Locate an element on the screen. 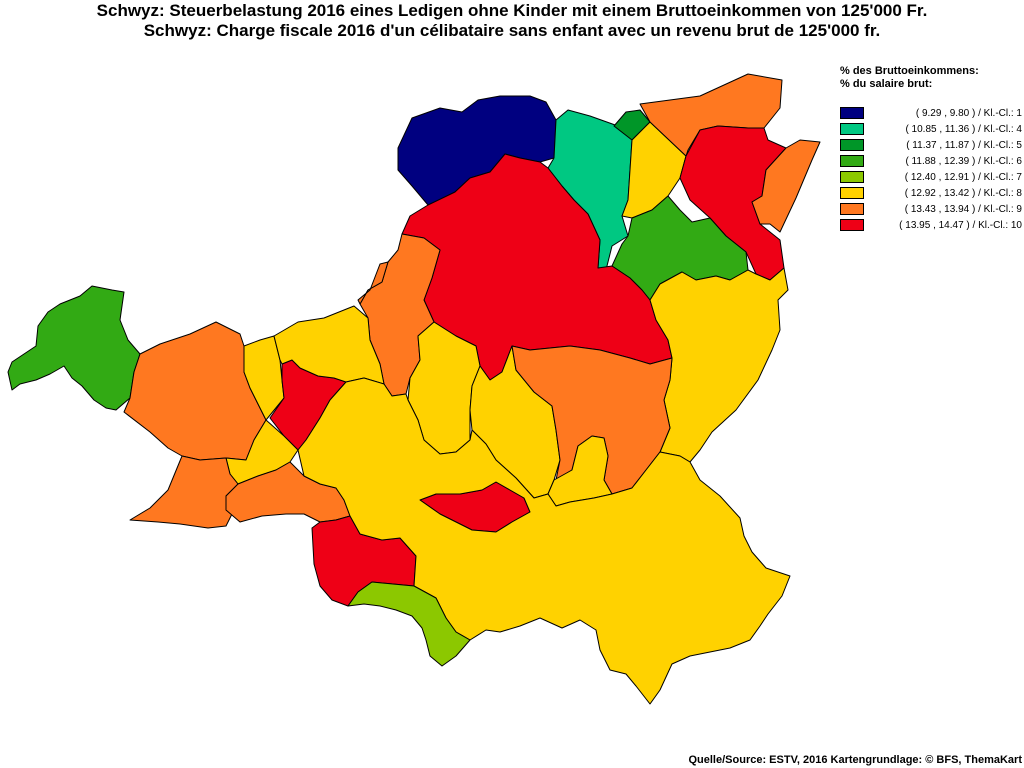 Image resolution: width=1024 pixels, height=768 pixels. legend-item: ( 13.95 , 14.47 ) / Kl.-Cl.: 10 is located at coordinates (932, 225).